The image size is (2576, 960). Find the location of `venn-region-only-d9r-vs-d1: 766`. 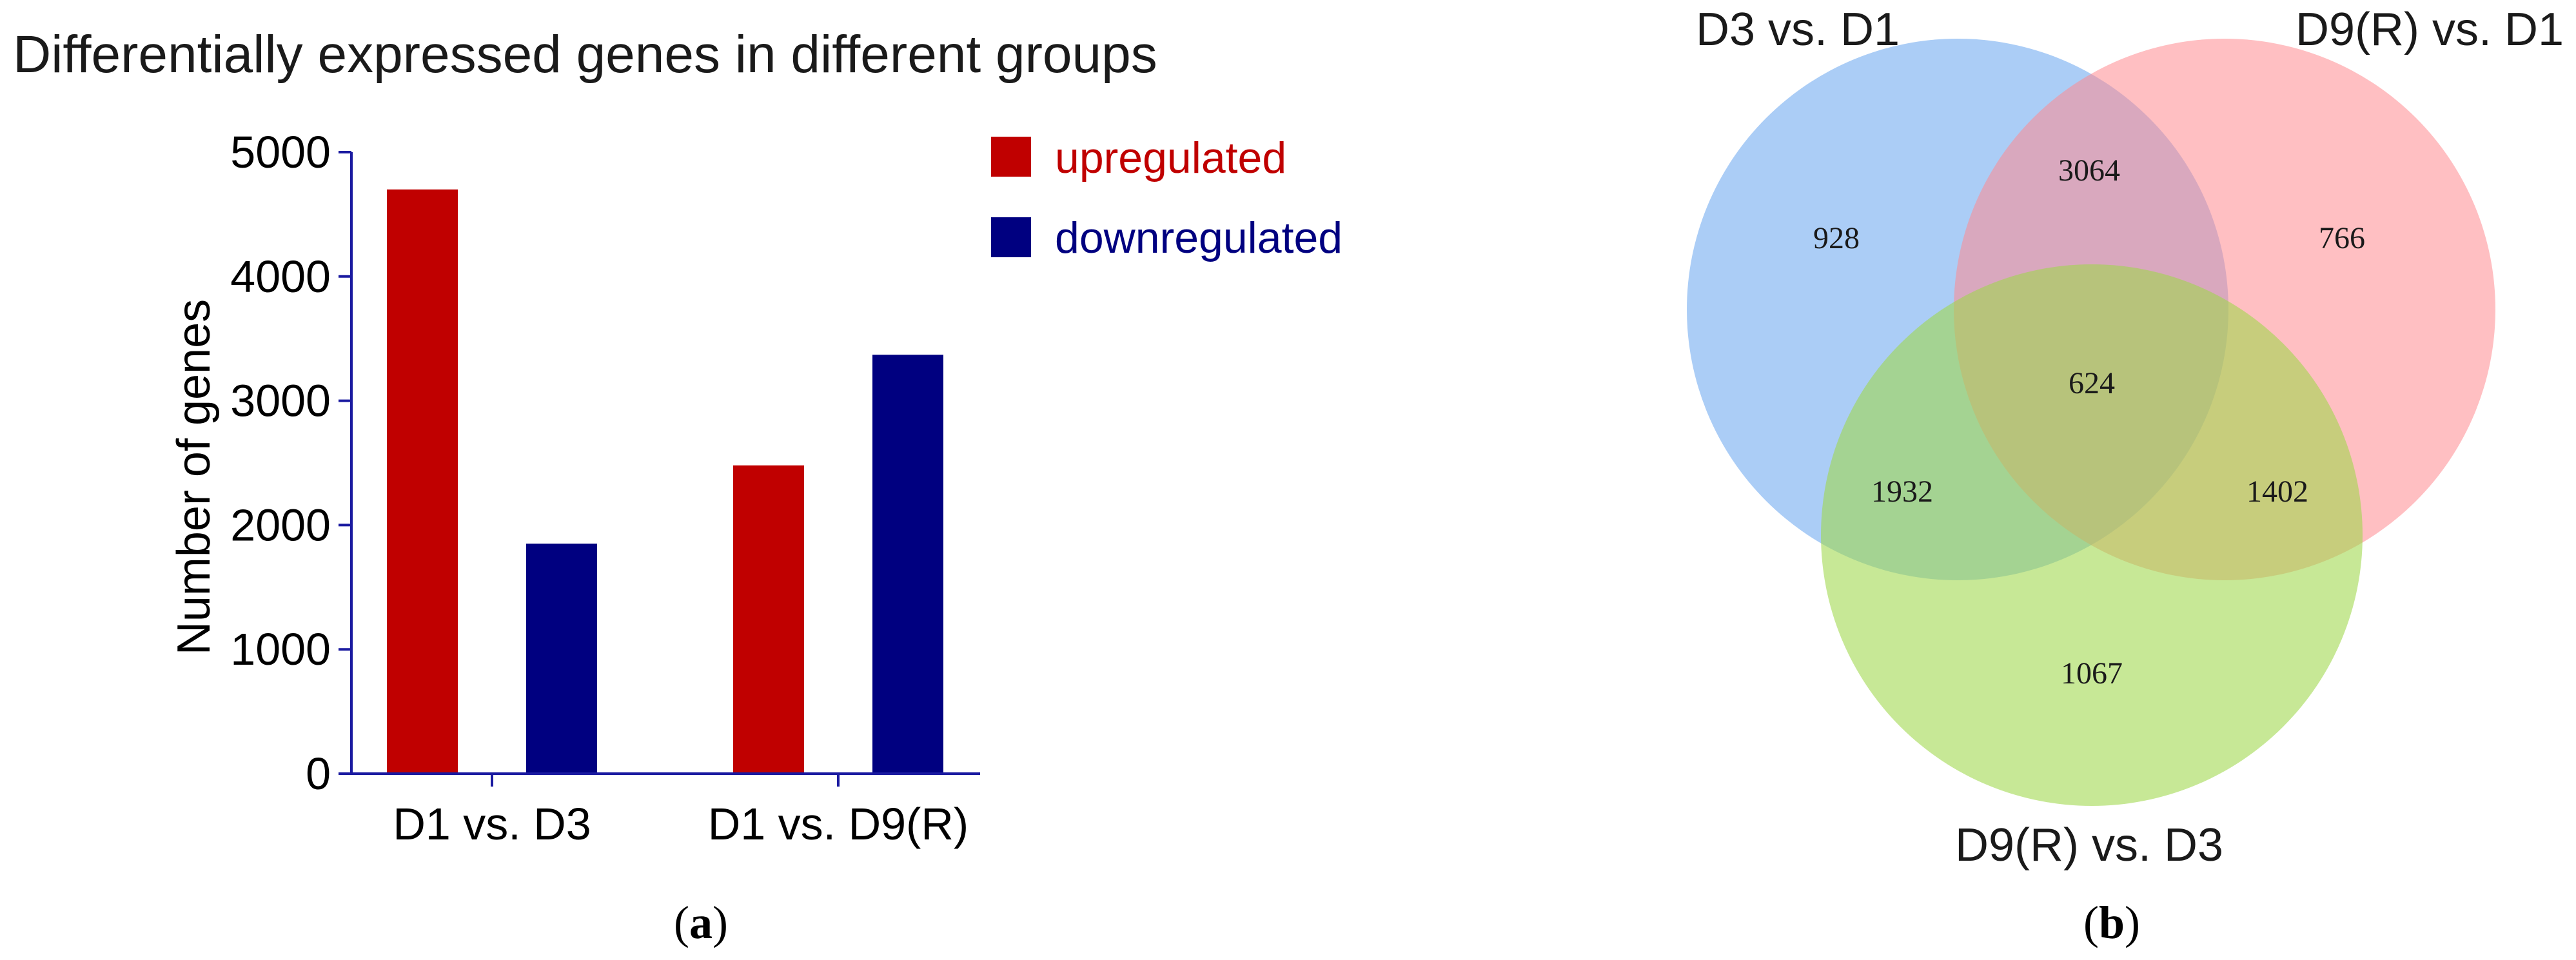

venn-region-only-d9r-vs-d1: 766 is located at coordinates (2342, 238).